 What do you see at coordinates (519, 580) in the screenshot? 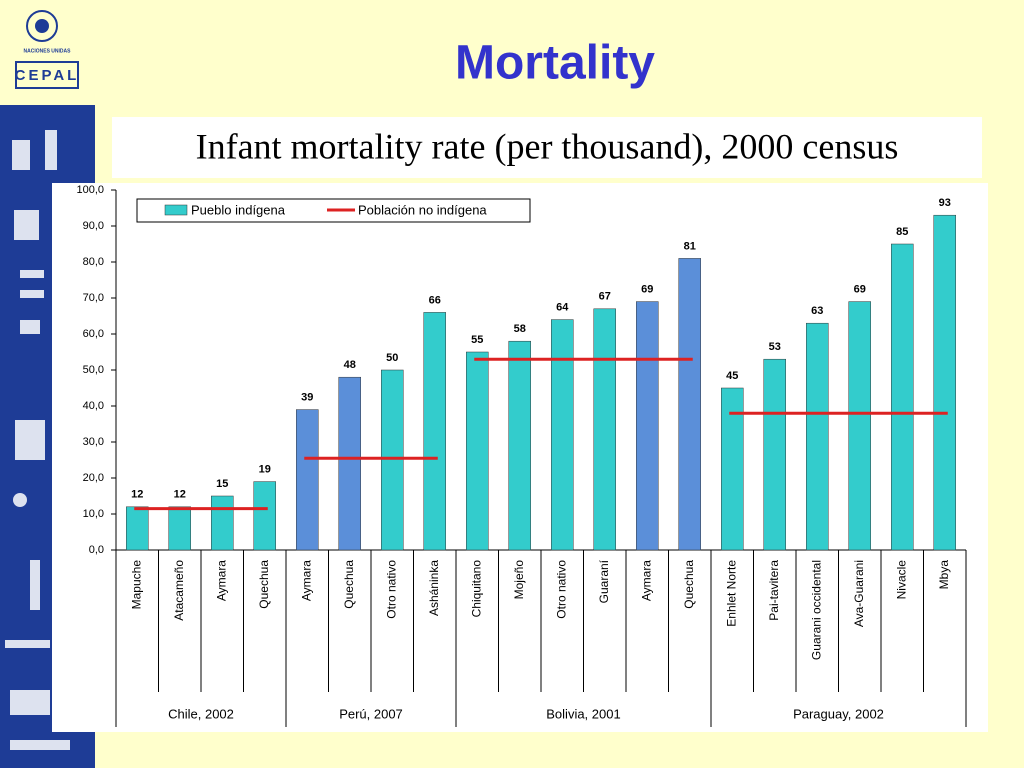
I see `x-tick-label: Mojeño` at bounding box center [519, 580].